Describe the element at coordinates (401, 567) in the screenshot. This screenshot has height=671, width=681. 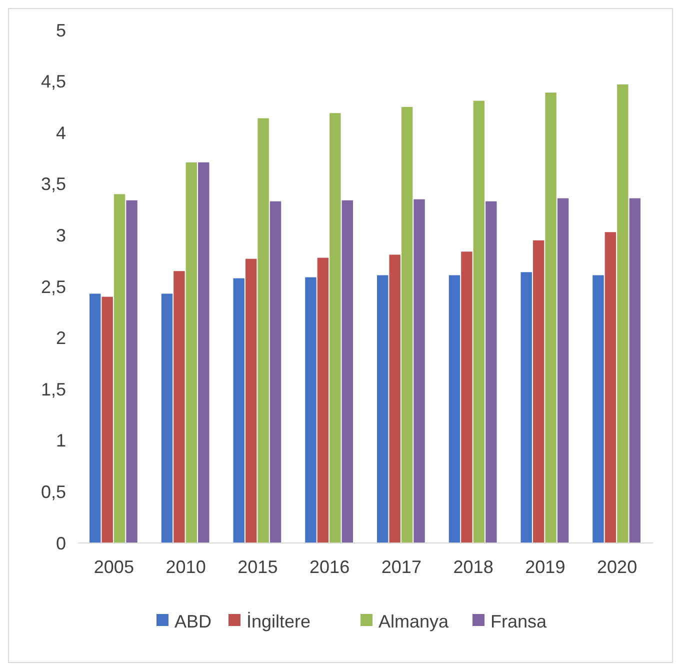
I see `x-tick-label: 2017` at that location.